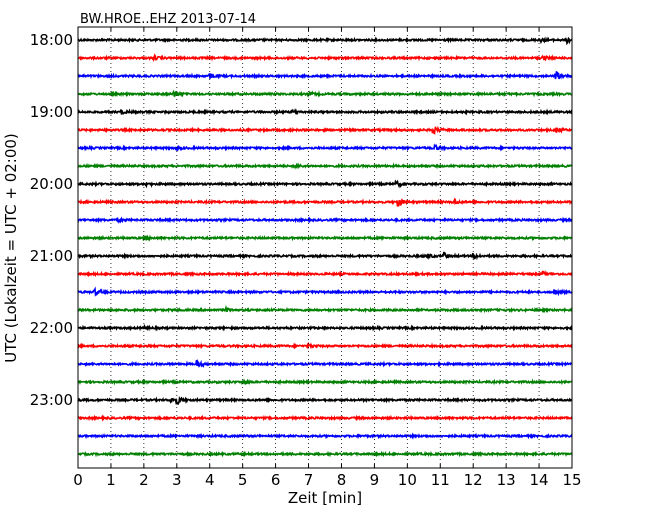 Image resolution: width=650 pixels, height=520 pixels. What do you see at coordinates (177, 480) in the screenshot?
I see `x-tick-label: 3` at bounding box center [177, 480].